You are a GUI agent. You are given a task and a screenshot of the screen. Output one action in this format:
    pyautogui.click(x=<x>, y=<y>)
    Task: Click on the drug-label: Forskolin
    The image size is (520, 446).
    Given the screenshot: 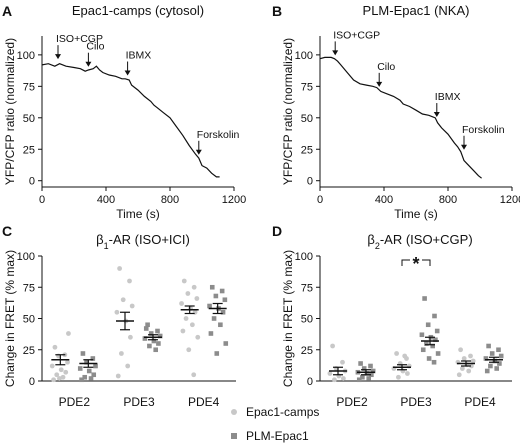 What is the action you would take?
    pyautogui.click(x=218, y=135)
    